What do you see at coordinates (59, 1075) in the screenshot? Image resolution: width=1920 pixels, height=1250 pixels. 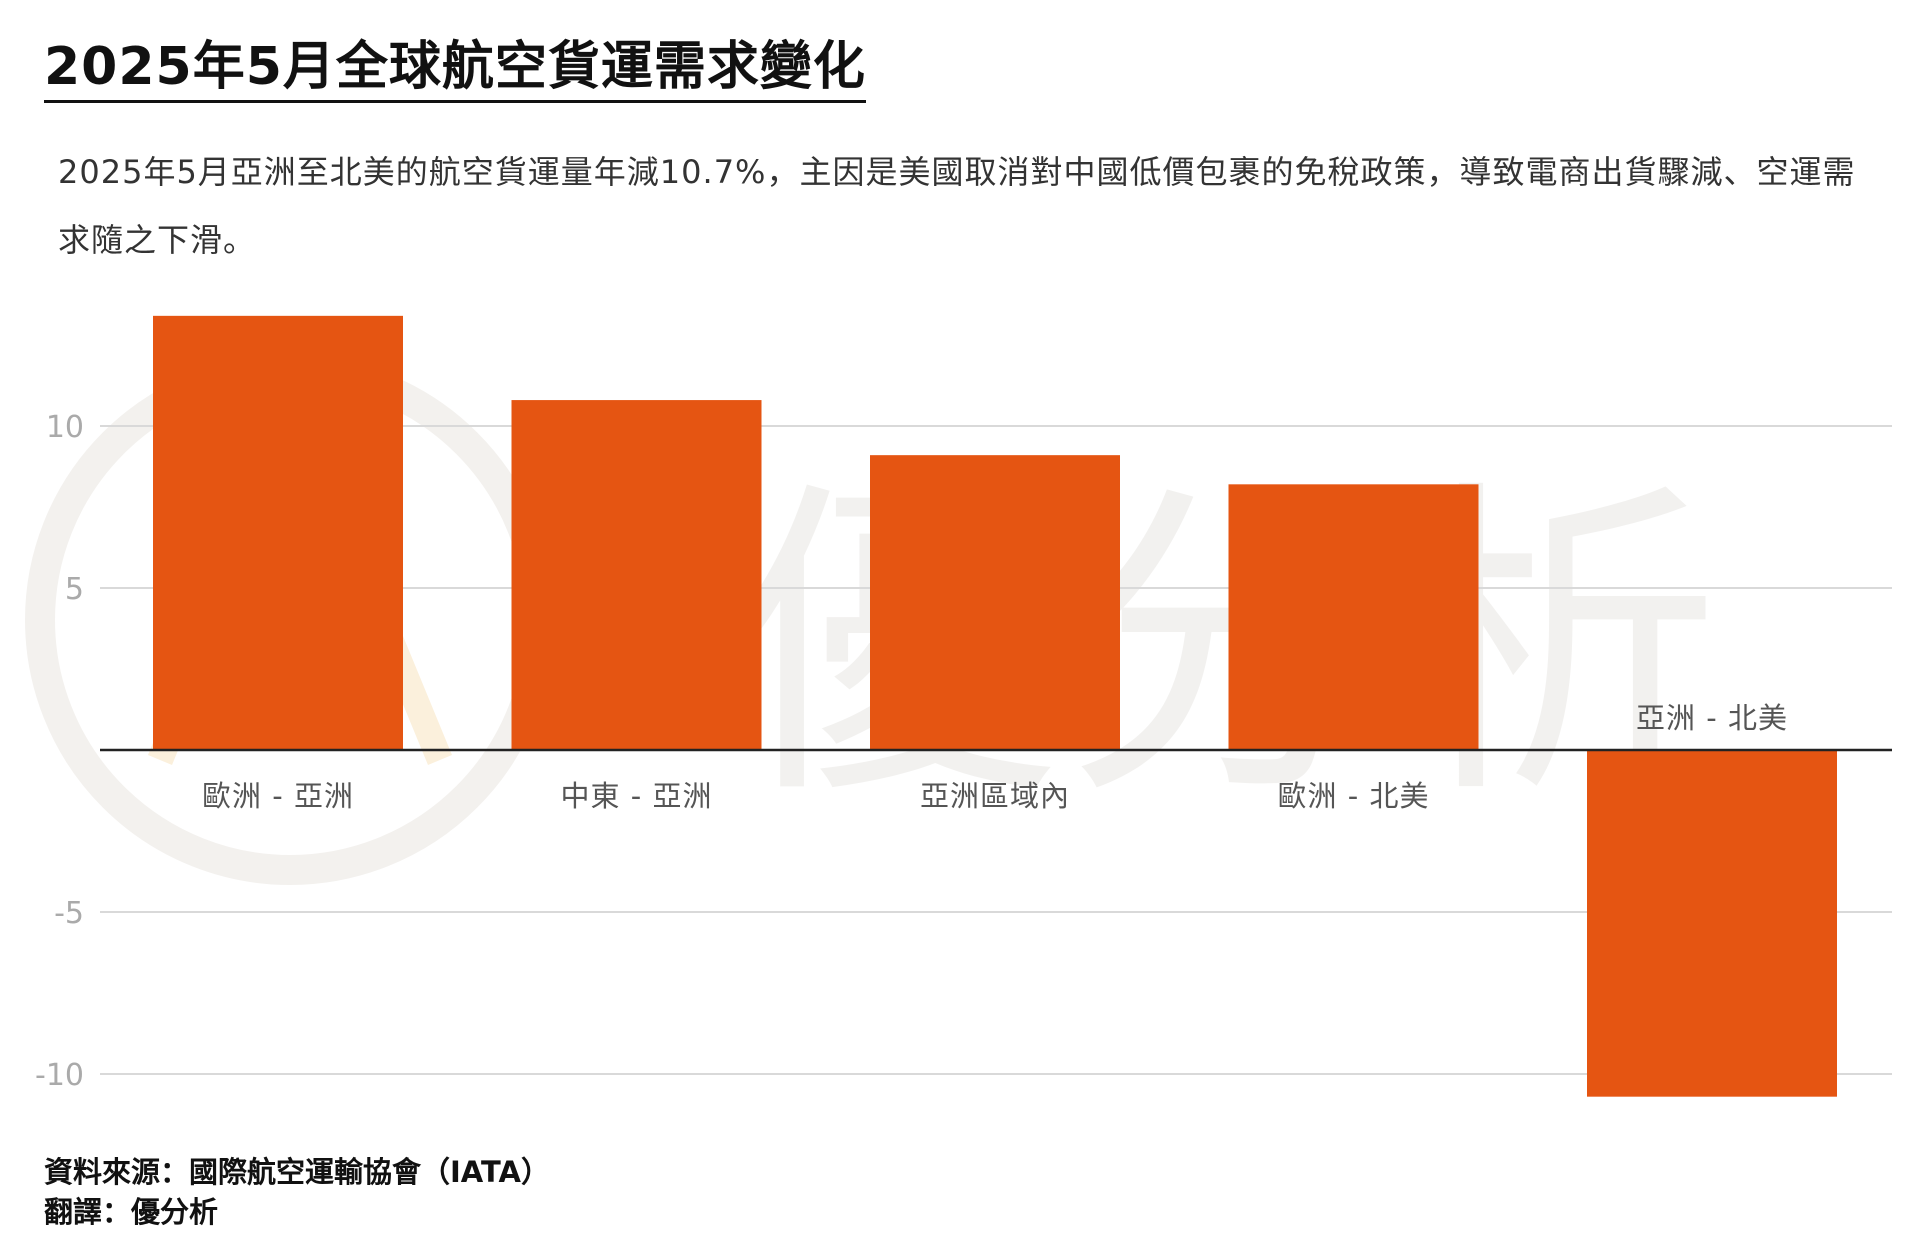 I see `y-tick-label: -10` at bounding box center [59, 1075].